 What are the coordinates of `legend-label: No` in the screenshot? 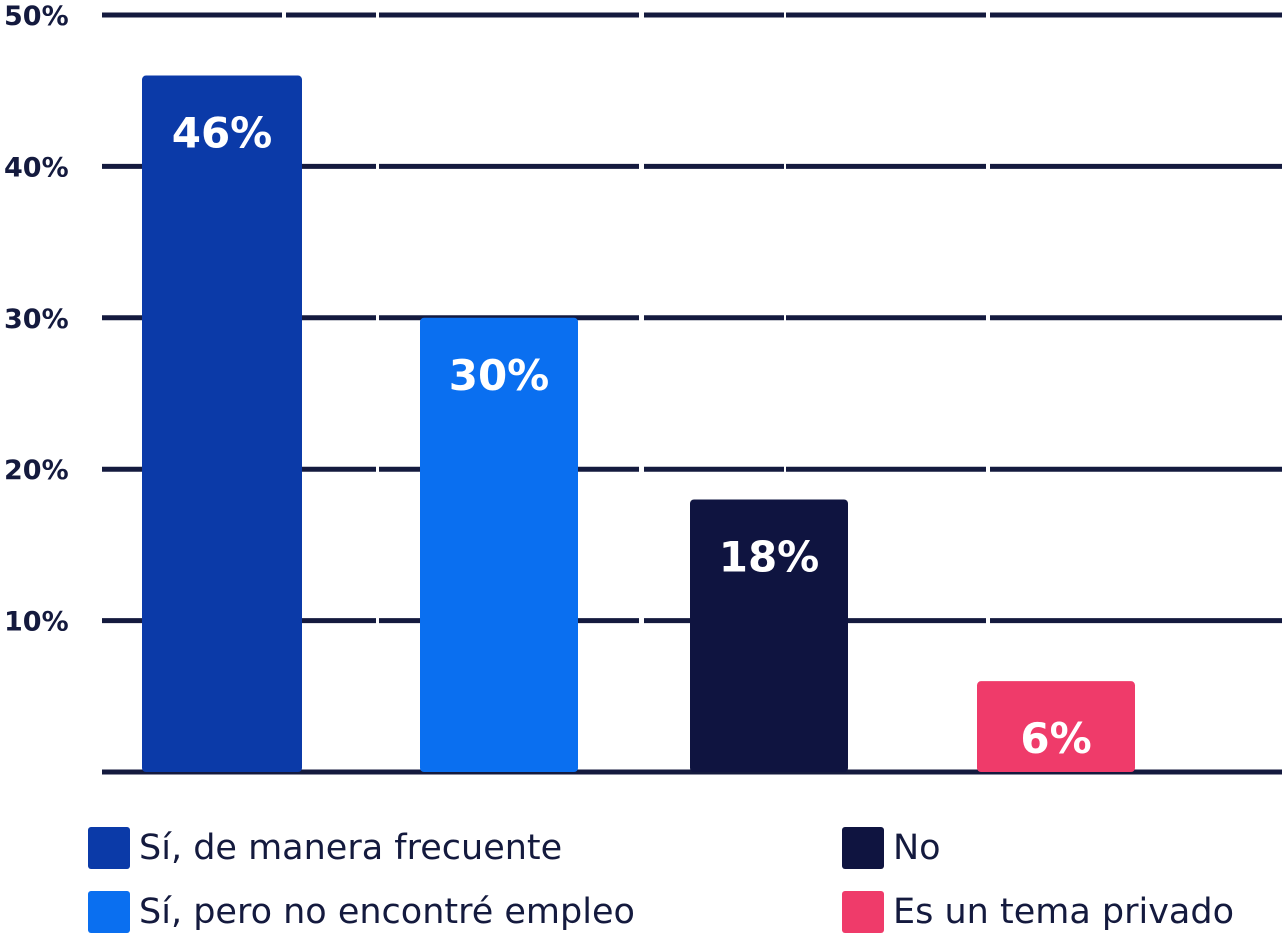 It's located at (917, 848).